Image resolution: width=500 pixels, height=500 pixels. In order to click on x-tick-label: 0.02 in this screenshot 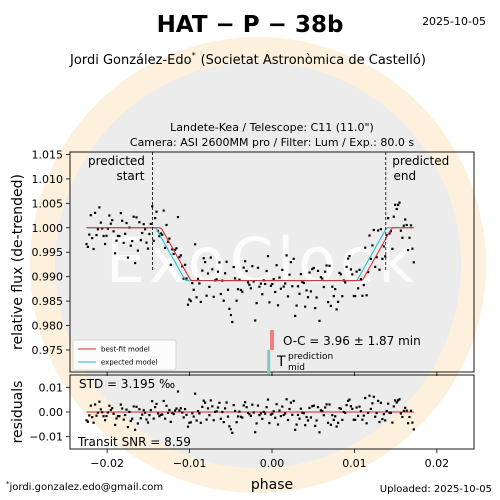, I will do `click(437, 463)`.